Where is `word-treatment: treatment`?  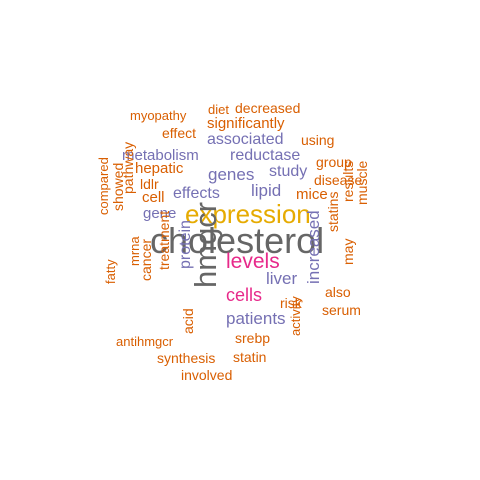 word-treatment: treatment is located at coordinates (164, 240).